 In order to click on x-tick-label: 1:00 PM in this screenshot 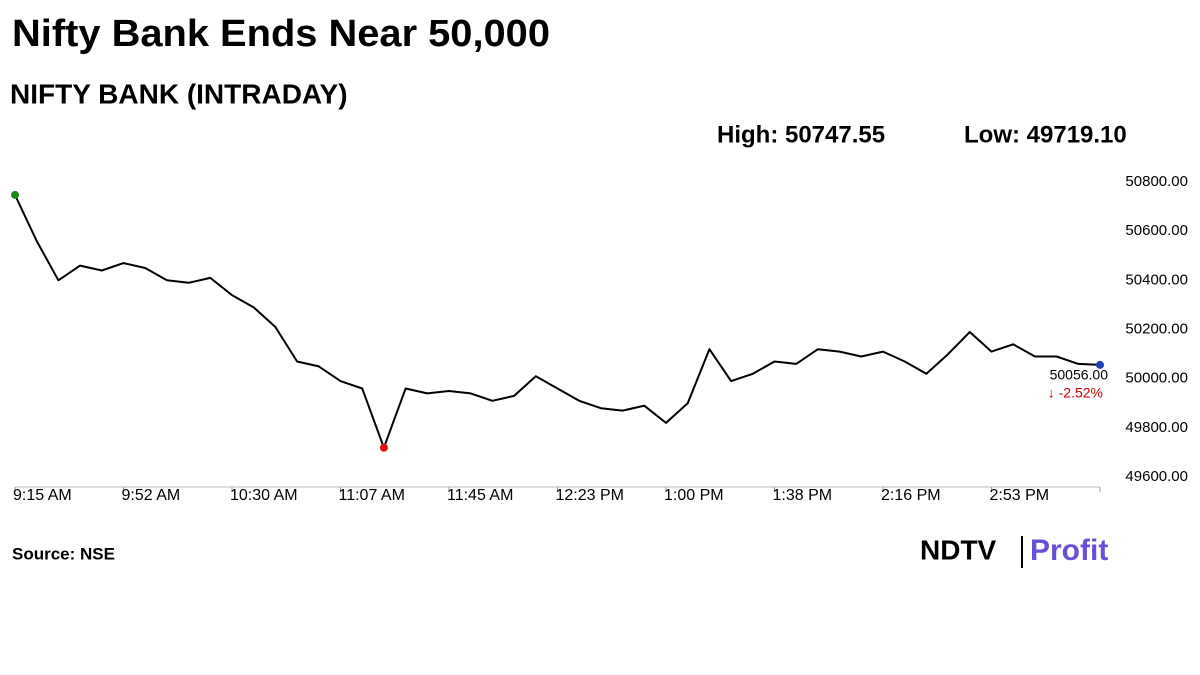, I will do `click(694, 495)`.